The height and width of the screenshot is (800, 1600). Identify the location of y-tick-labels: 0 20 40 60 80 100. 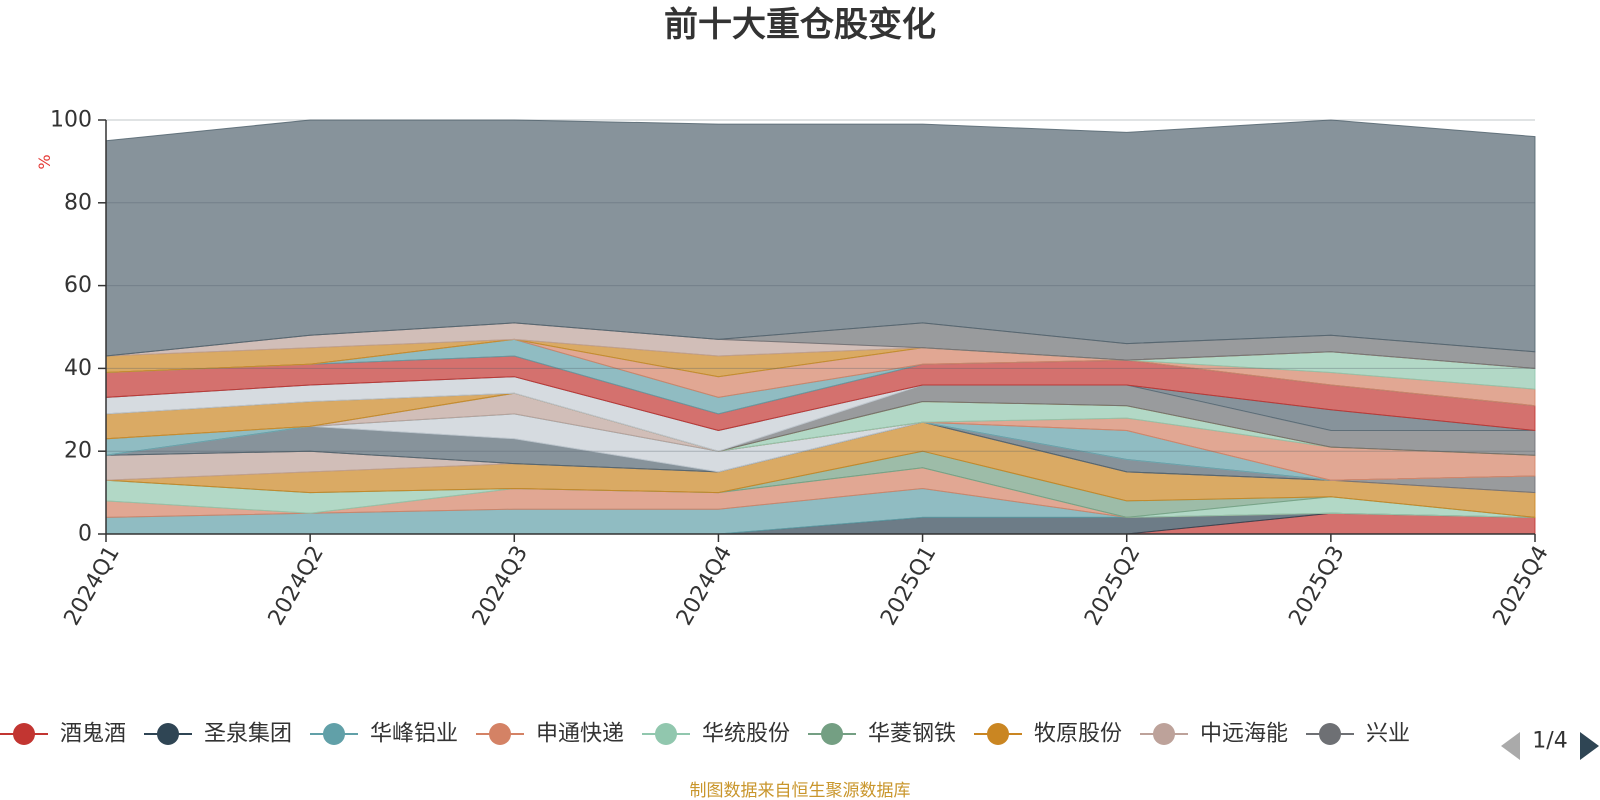
(78, 327).